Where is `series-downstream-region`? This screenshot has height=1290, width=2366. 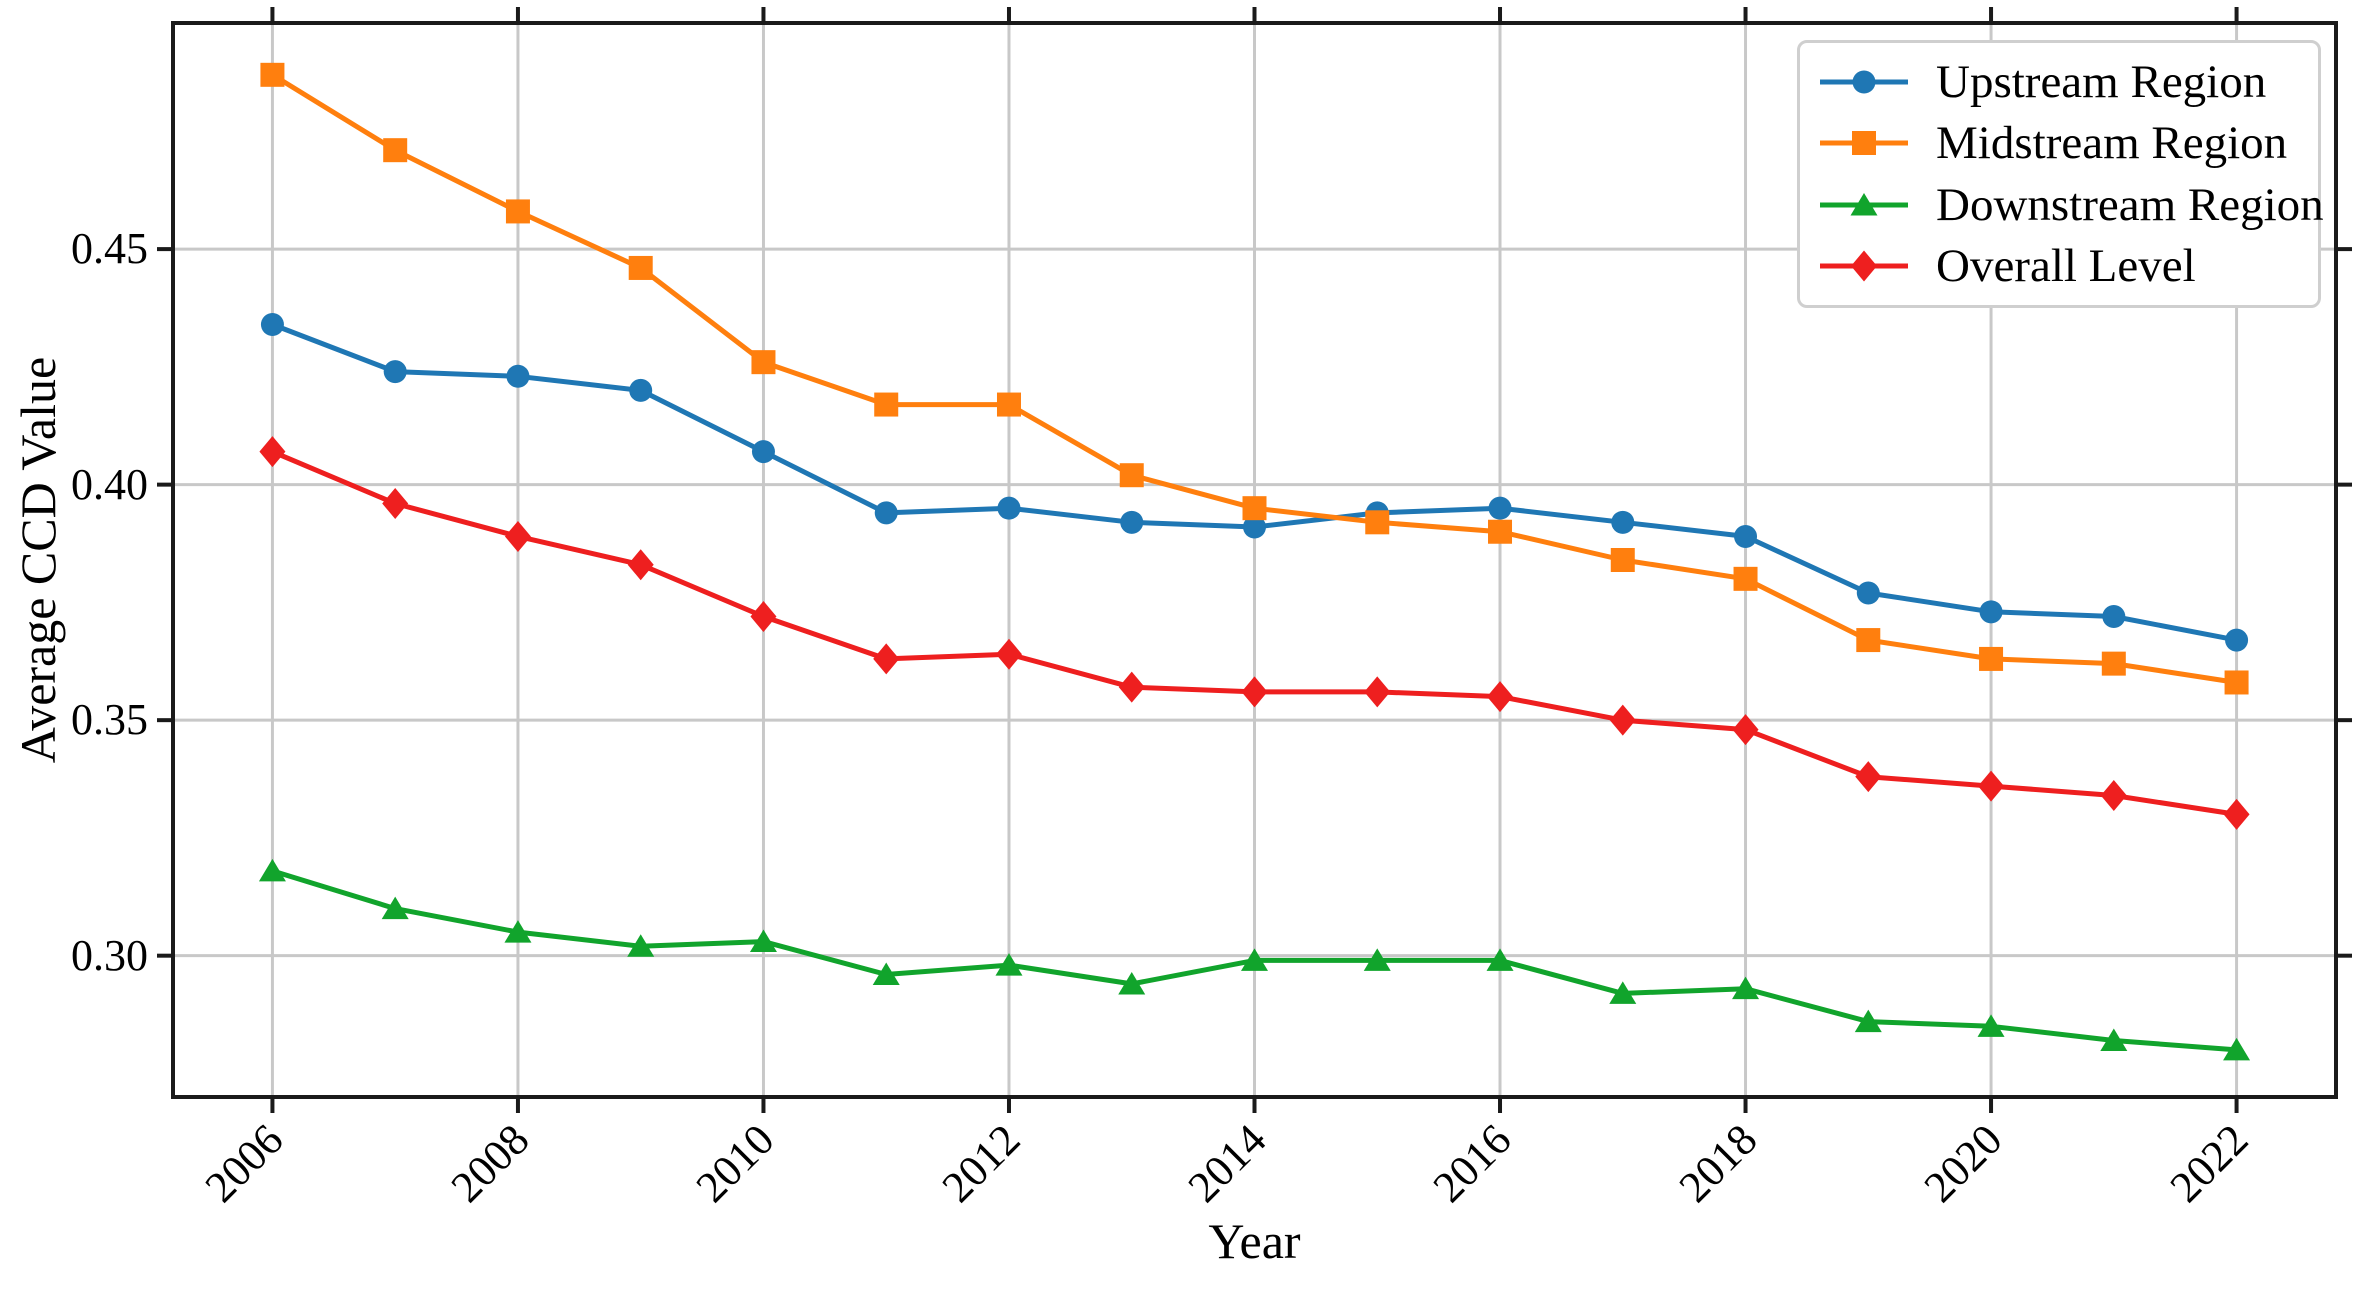
series-downstream-region is located at coordinates (1254, 959).